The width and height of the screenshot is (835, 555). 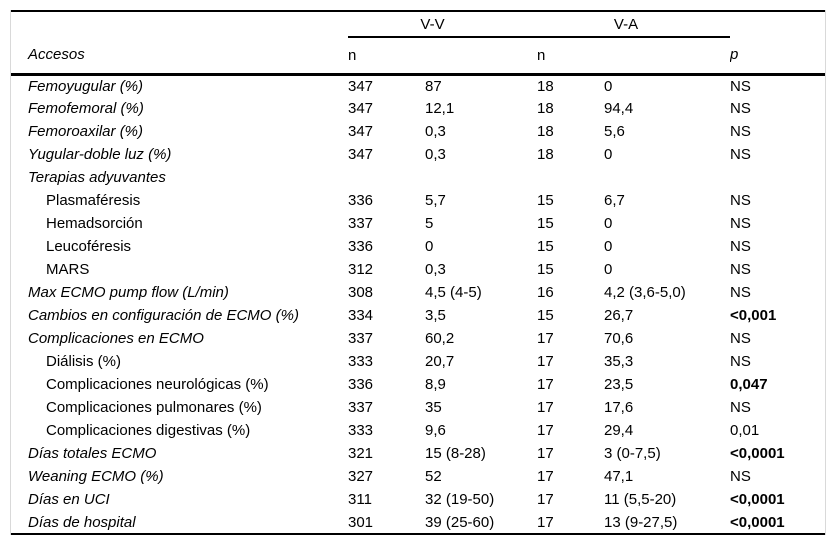 What do you see at coordinates (418, 200) in the screenshot?
I see `table-row: Plasmaféresis 336 5,7 15 6,7 NS` at bounding box center [418, 200].